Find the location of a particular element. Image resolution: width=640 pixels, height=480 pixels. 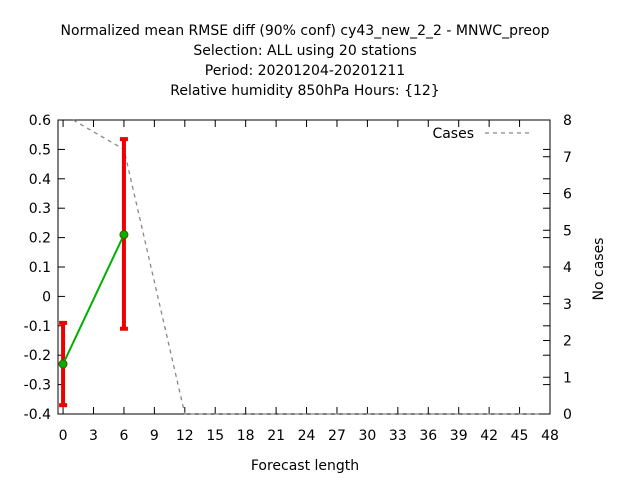

legend-label: Cases is located at coordinates (453, 134).